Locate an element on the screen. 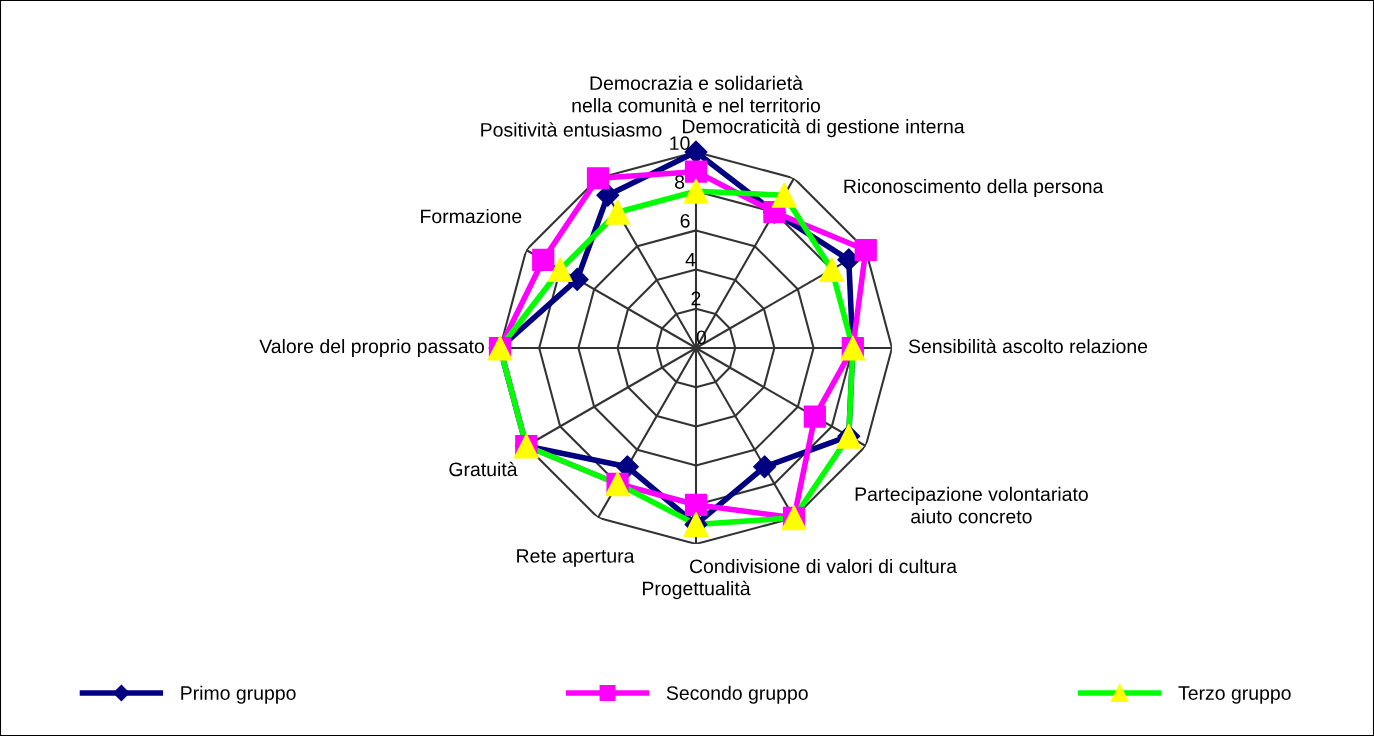 Image resolution: width=1374 pixels, height=736 pixels. spoke-label: Democrazia e solidarietà nella comunità e nel territorio is located at coordinates (696, 94).